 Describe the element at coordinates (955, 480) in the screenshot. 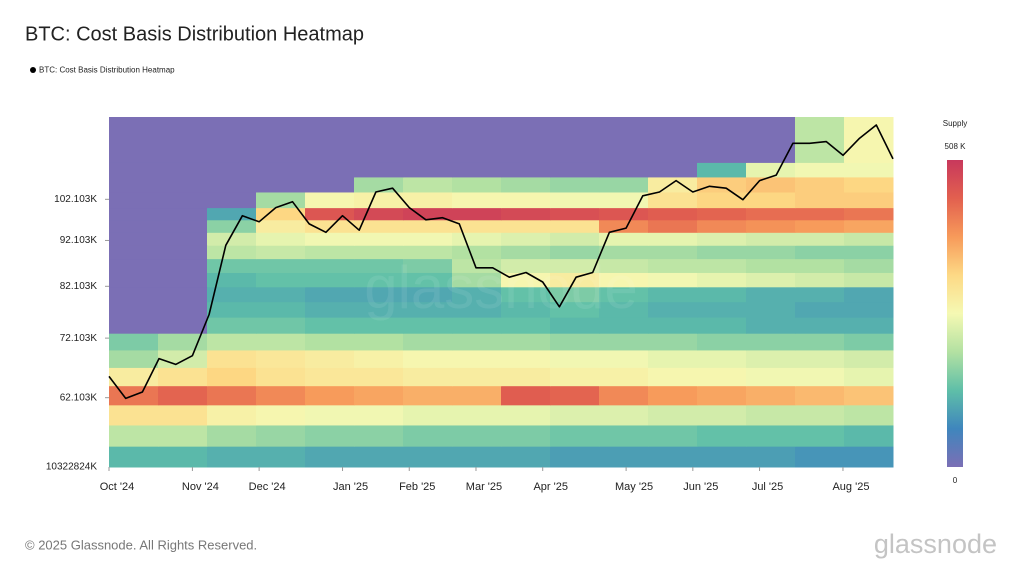

I see `colorbar-tick-label: 0` at that location.